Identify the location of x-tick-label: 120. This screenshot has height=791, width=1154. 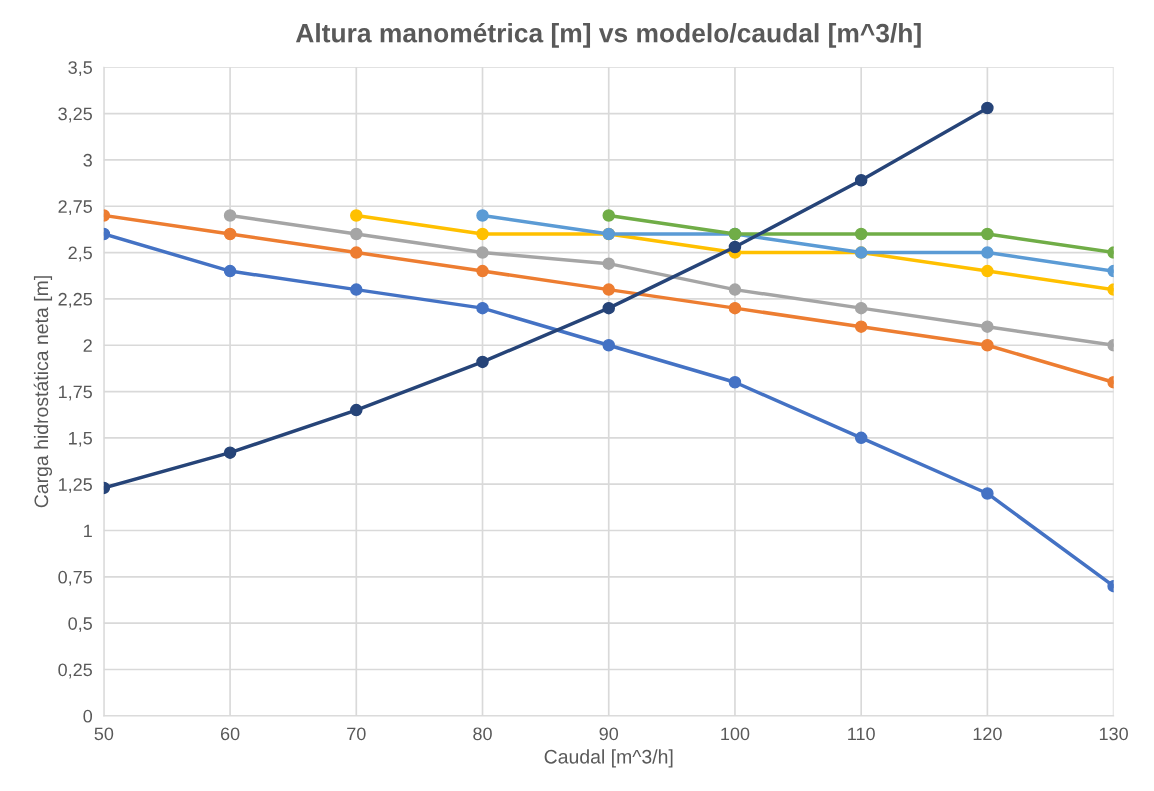
(987, 734).